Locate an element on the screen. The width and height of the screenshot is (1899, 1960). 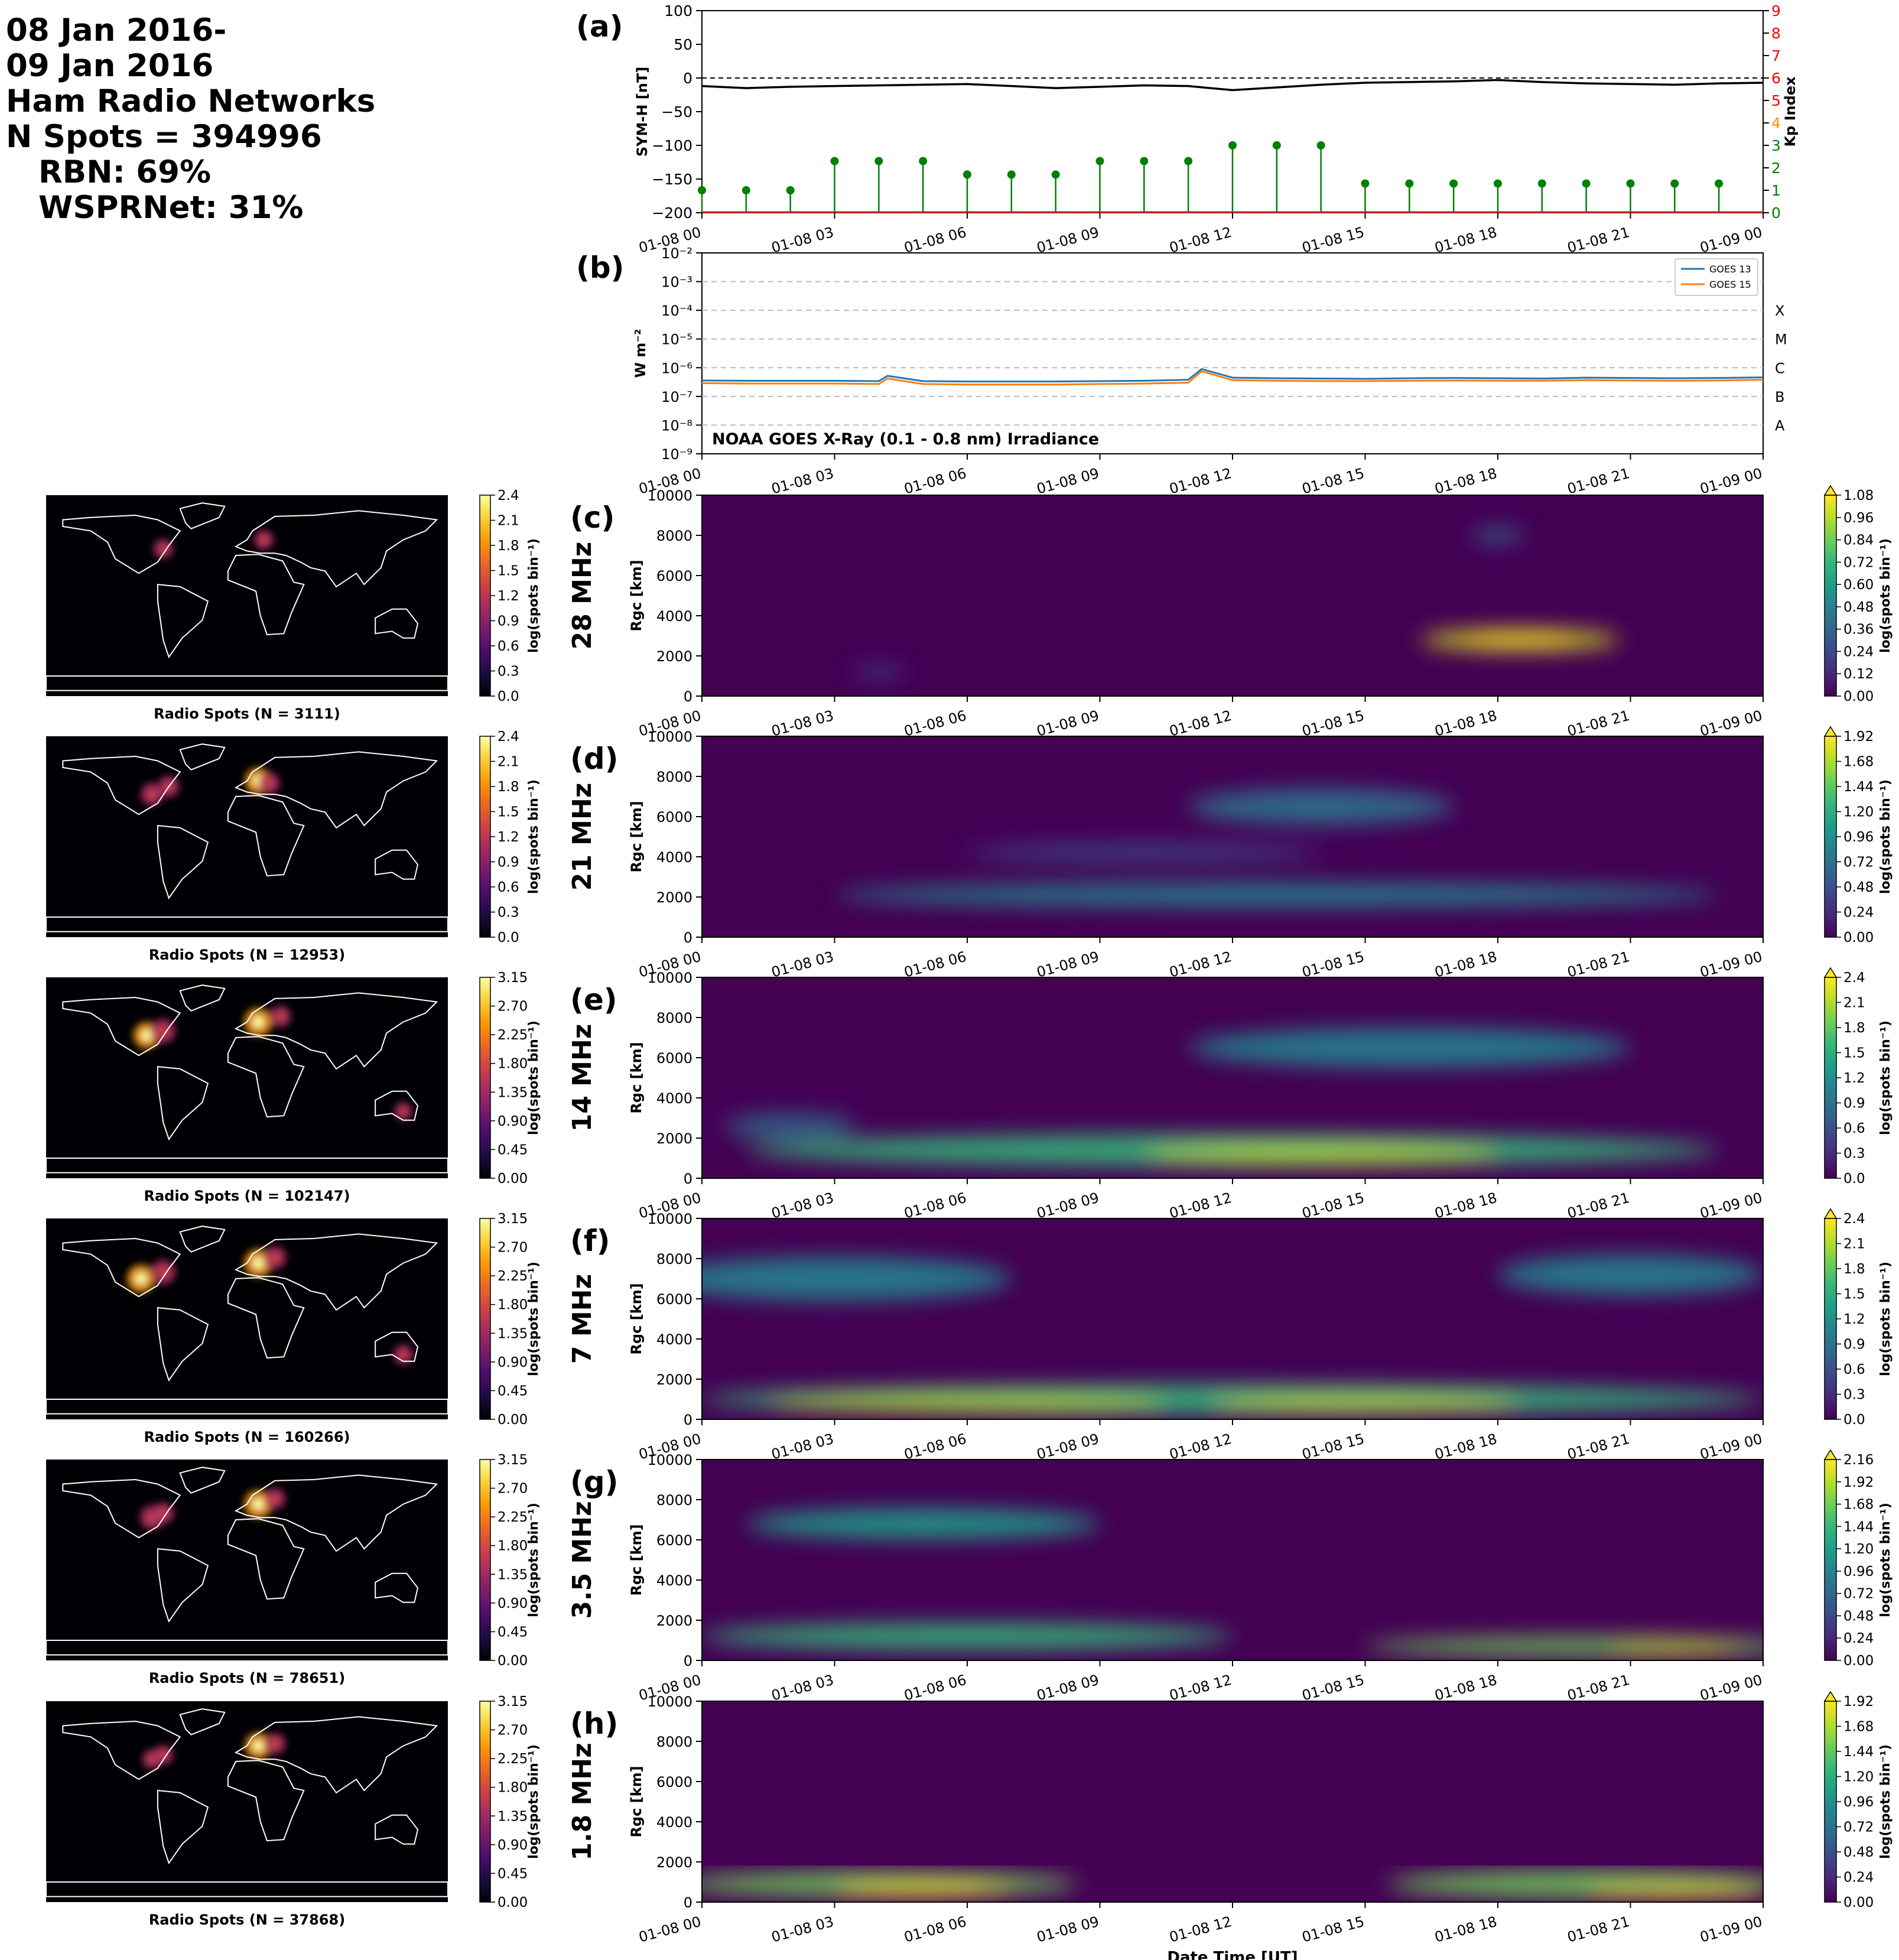
x-tick-label: 01-08 12 is located at coordinates (1200, 723).